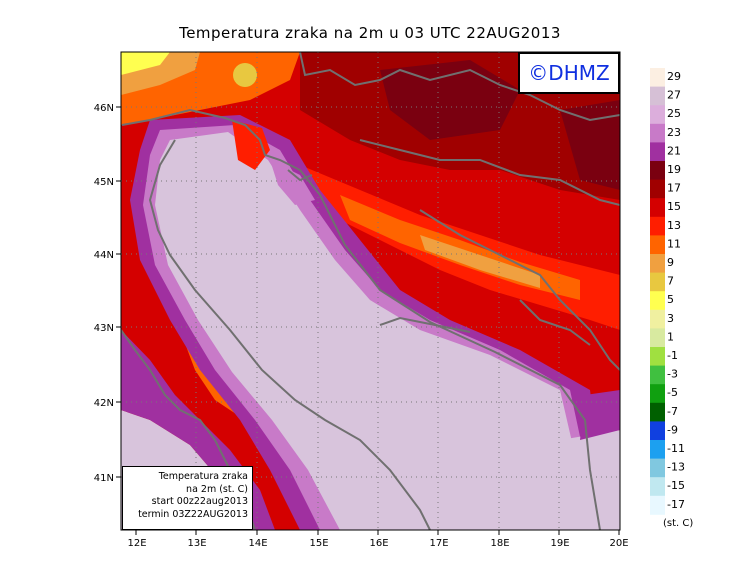 The image size is (740, 582). Describe the element at coordinates (104, 293) in the screenshot. I see `latitude-labels: 46N 45N 44N 43N 42N 41N` at that location.